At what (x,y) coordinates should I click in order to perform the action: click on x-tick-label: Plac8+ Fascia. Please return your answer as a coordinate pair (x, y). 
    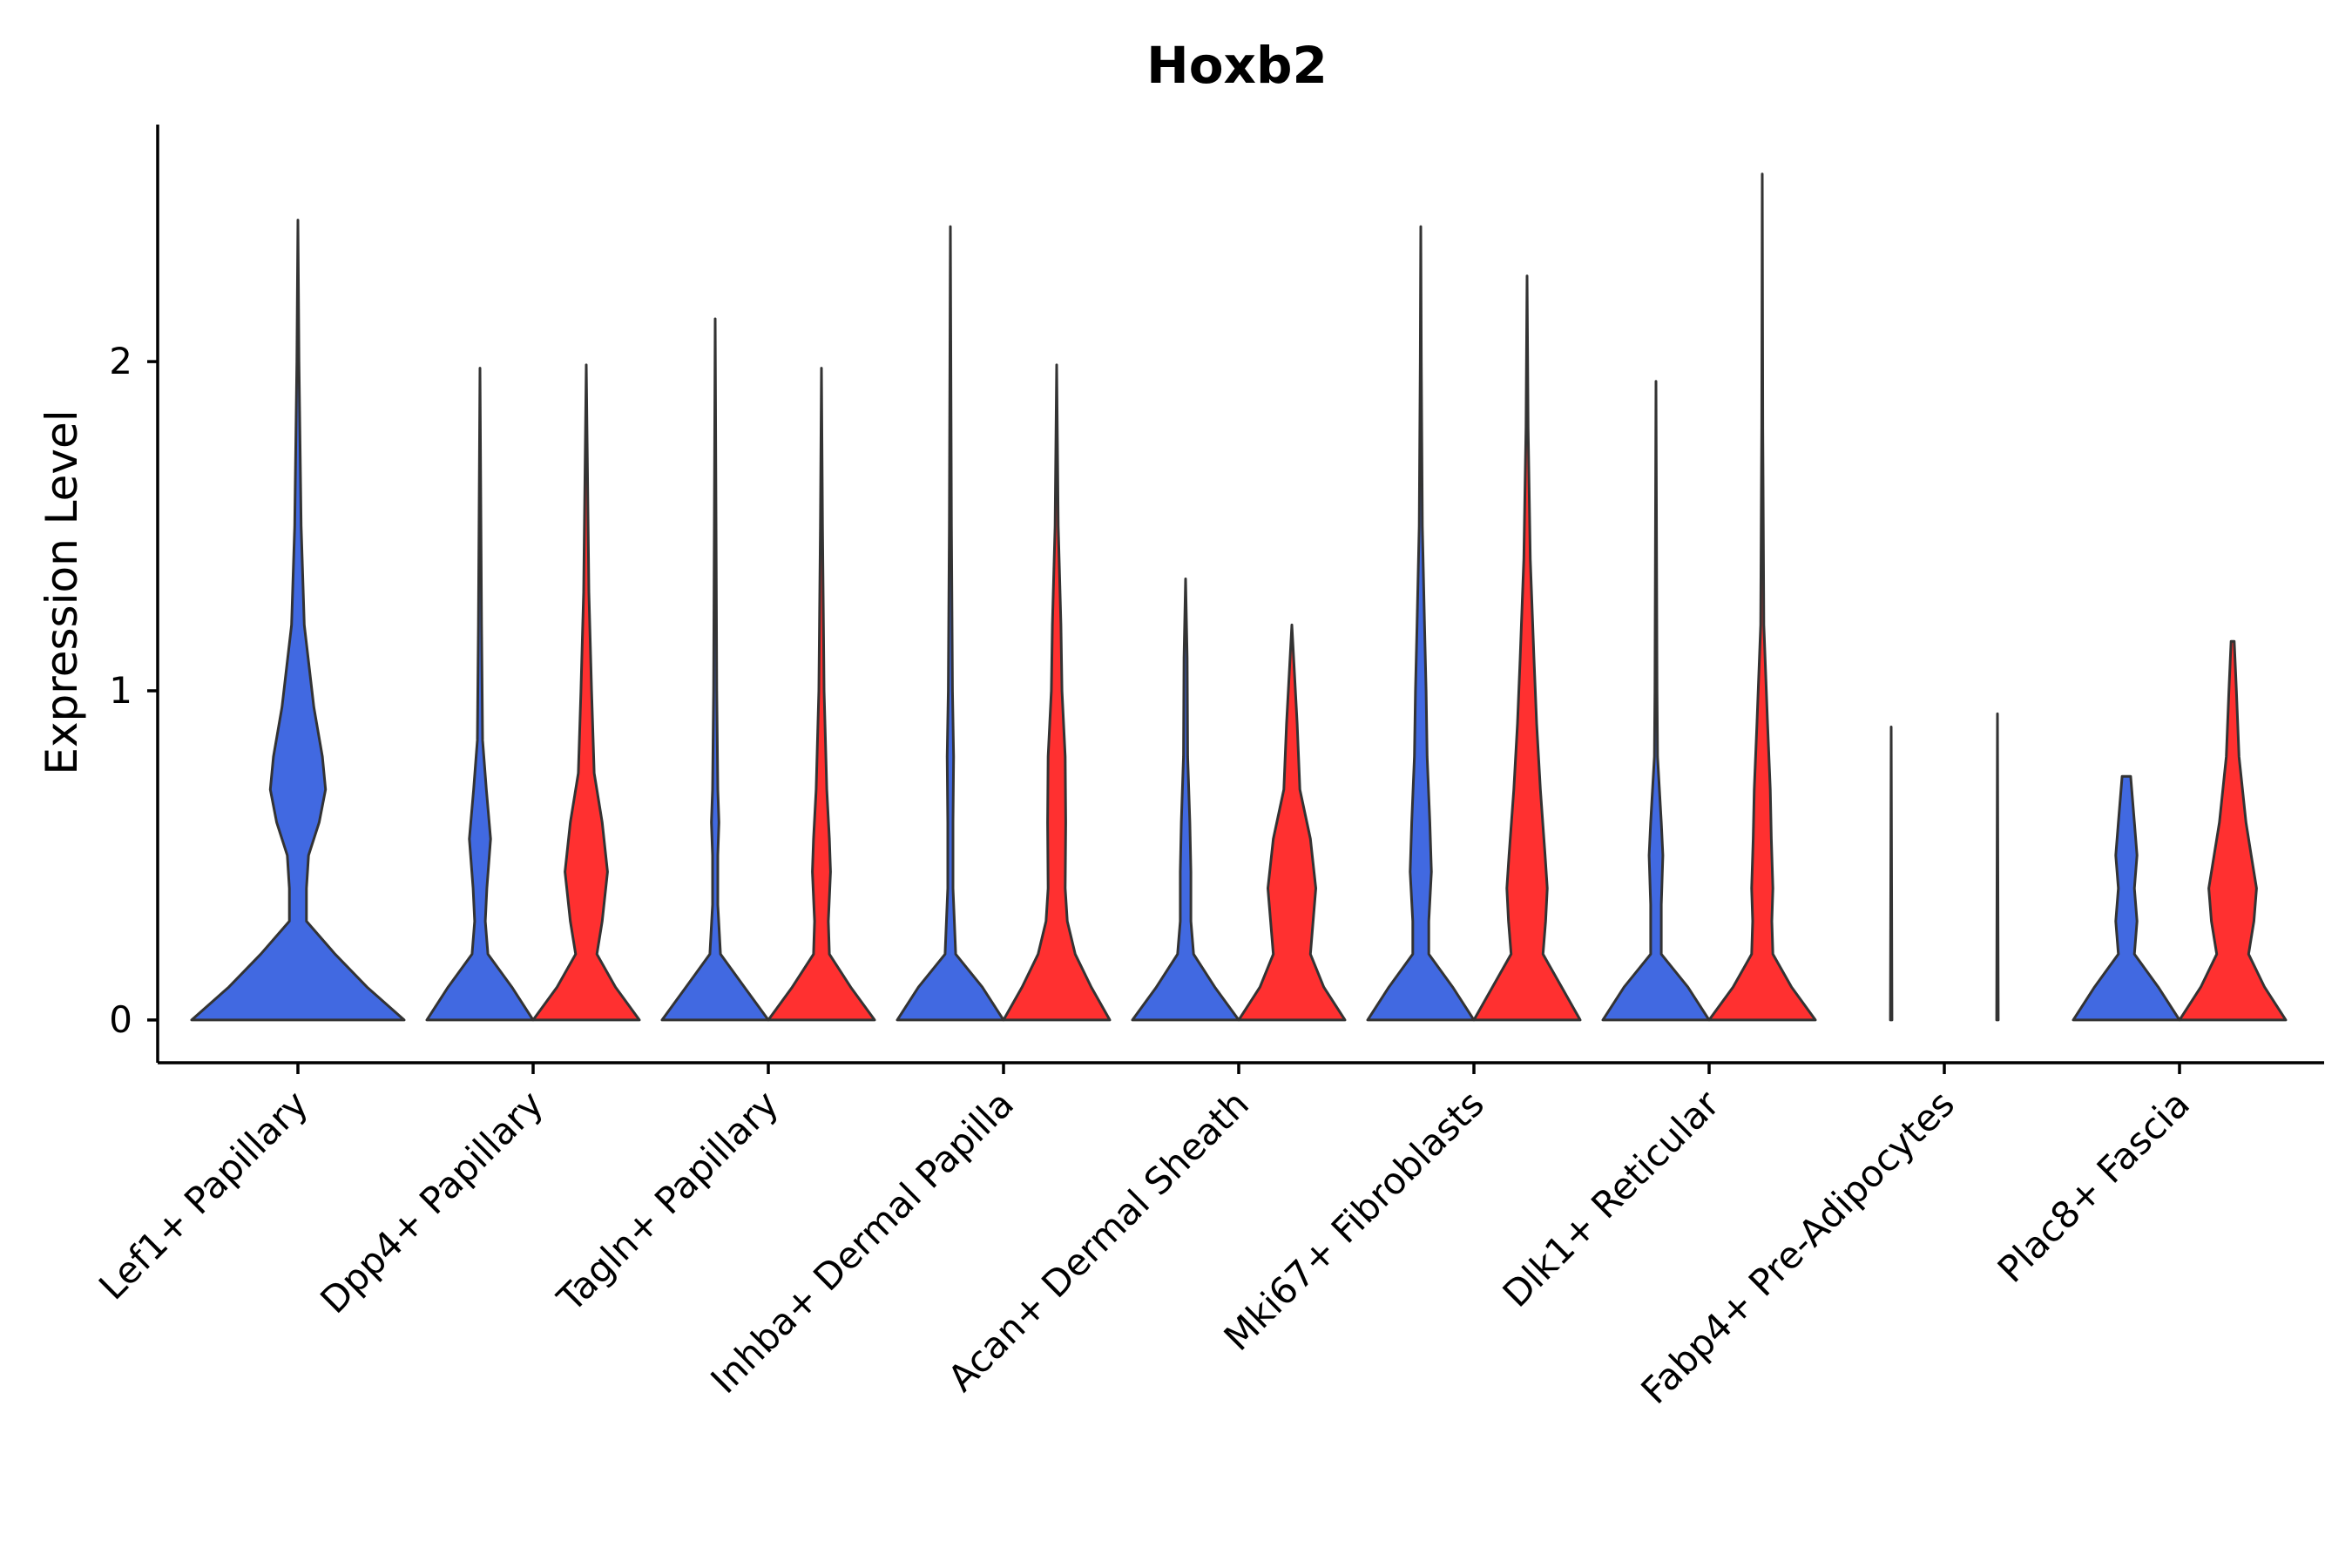
    Looking at the image, I should click on (2094, 1186).